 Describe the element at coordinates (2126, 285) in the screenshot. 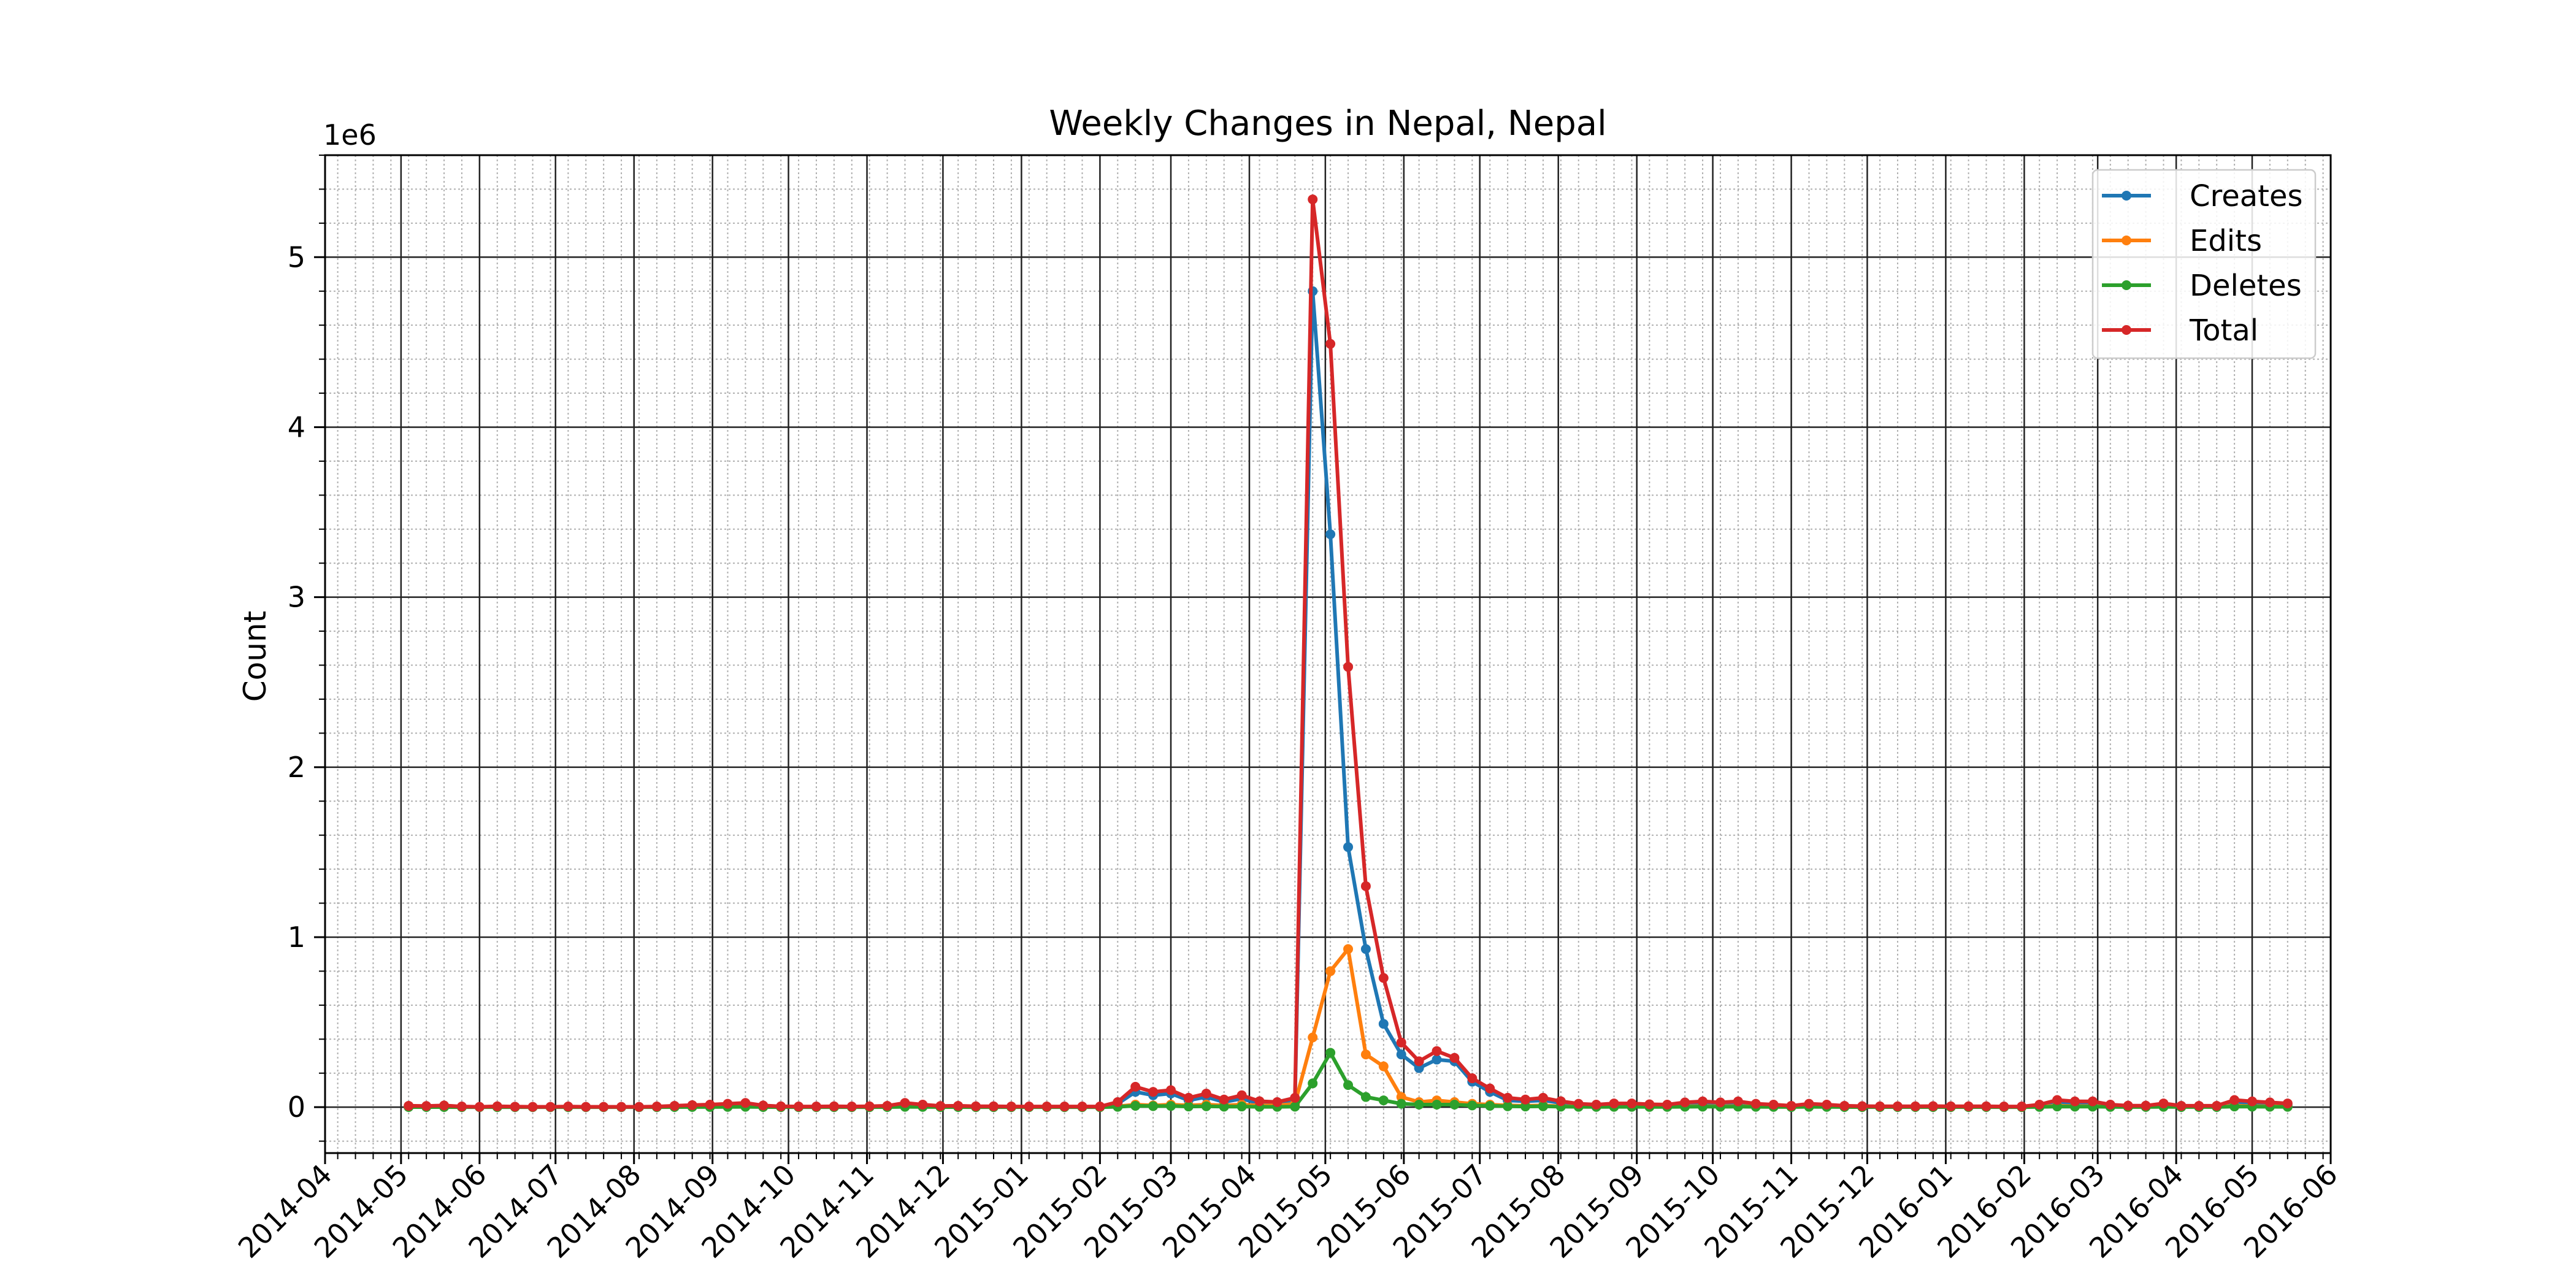

I see `legend-marker-deletes` at that location.